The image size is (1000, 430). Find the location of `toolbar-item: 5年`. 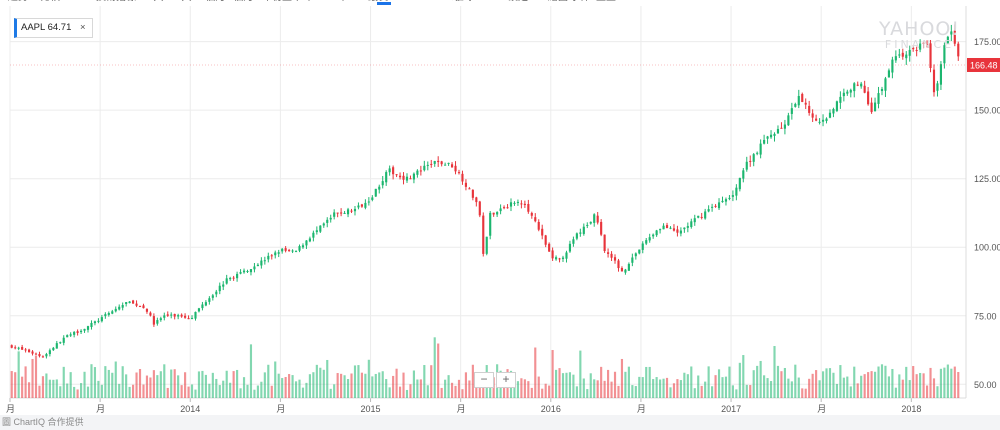

toolbar-item: 5年 is located at coordinates (340, 2).